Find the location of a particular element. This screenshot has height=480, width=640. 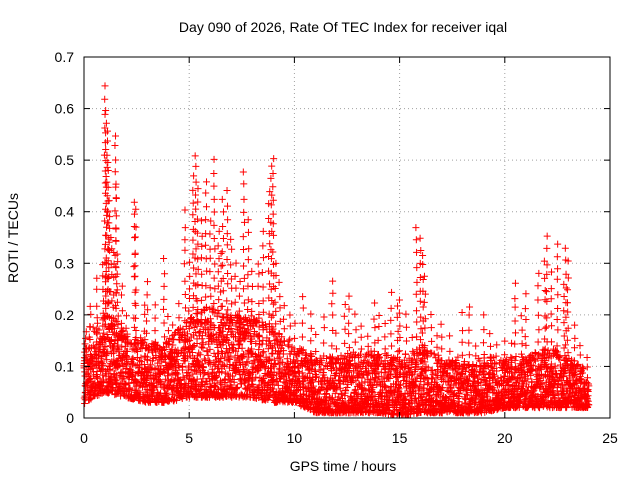

y-tick-label: 0.7 is located at coordinates (65, 57).